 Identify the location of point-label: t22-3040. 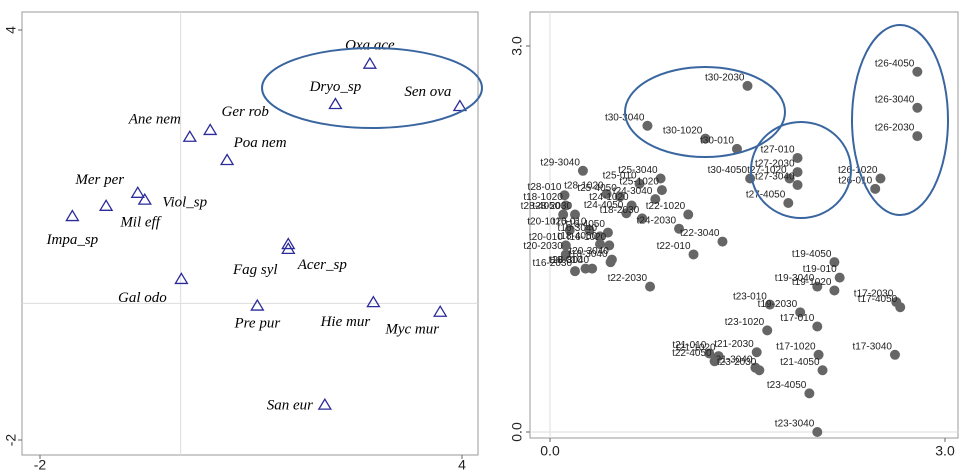
(700, 233).